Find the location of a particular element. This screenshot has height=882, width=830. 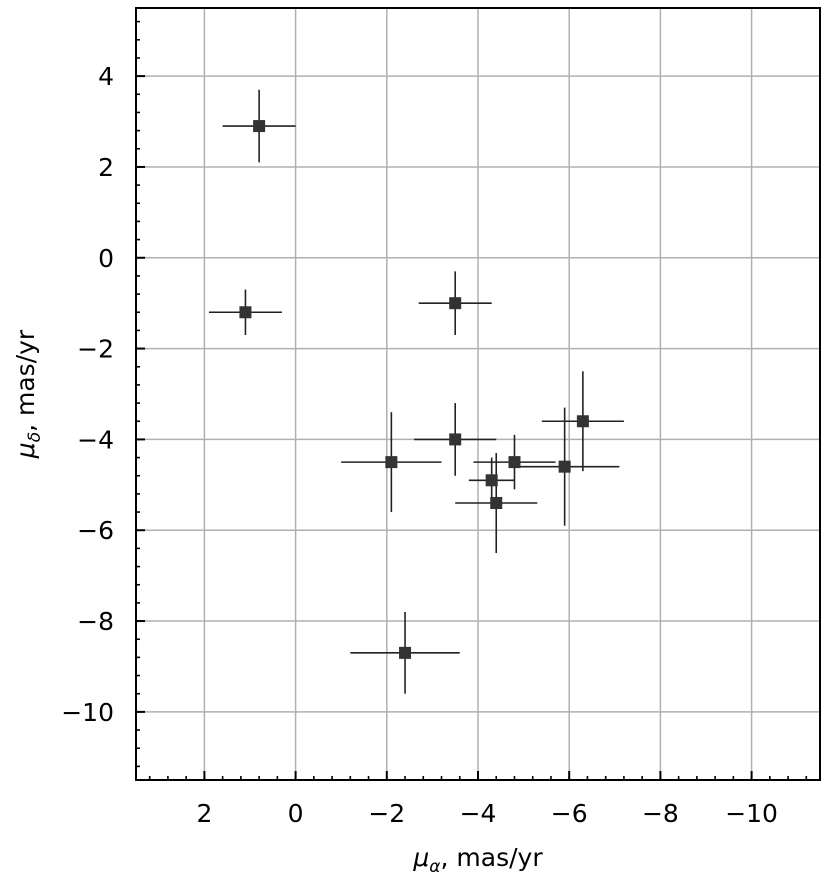

y-tick-label: 0 is located at coordinates (106, 258).